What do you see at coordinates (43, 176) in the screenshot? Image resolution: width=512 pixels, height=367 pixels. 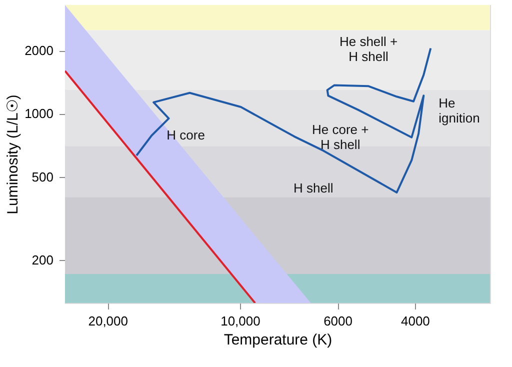 I see `y-tick-label: 500` at bounding box center [43, 176].